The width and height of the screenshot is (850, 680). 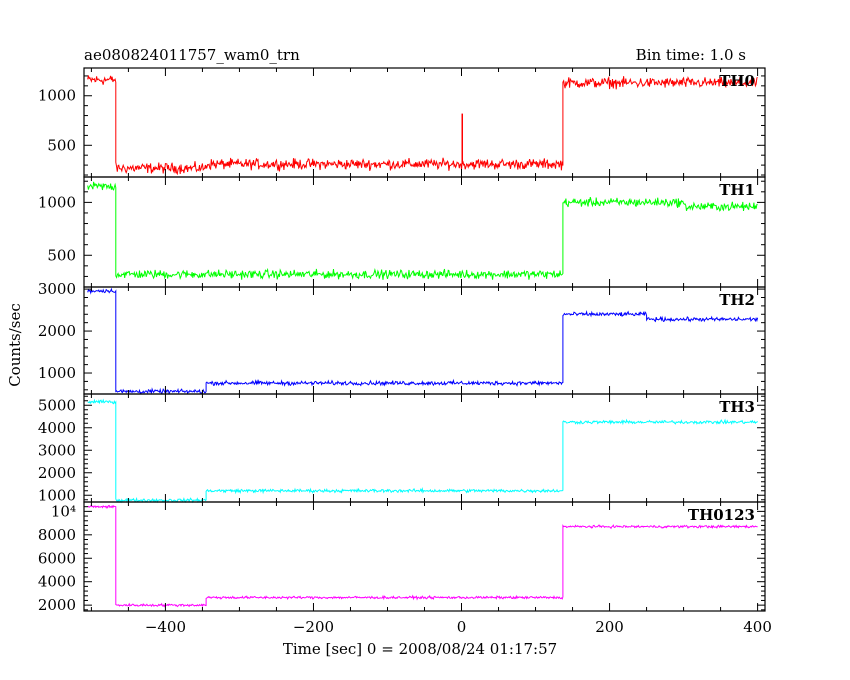 What do you see at coordinates (313, 627) in the screenshot?
I see `x-tick-label: −200` at bounding box center [313, 627].